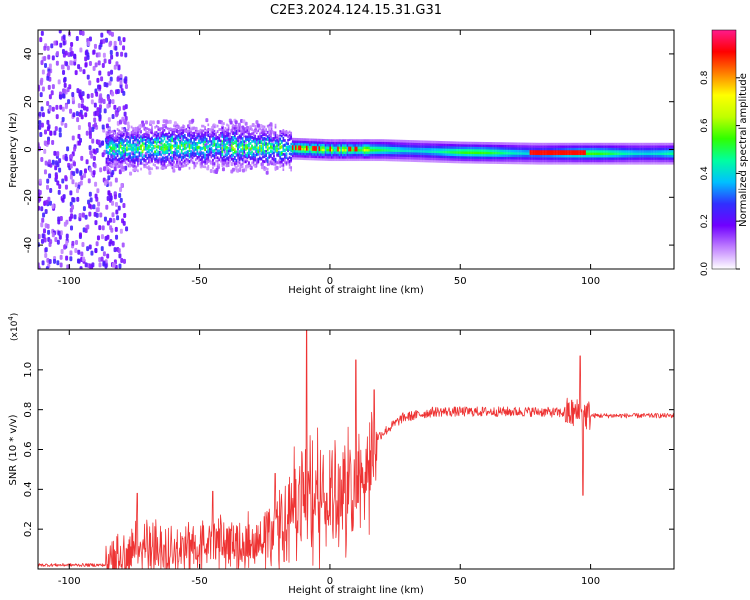 This screenshot has height=600, width=750. Describe the element at coordinates (356, 10) in the screenshot. I see `figure-title: C2E3.2024.124.15.31.G31` at that location.